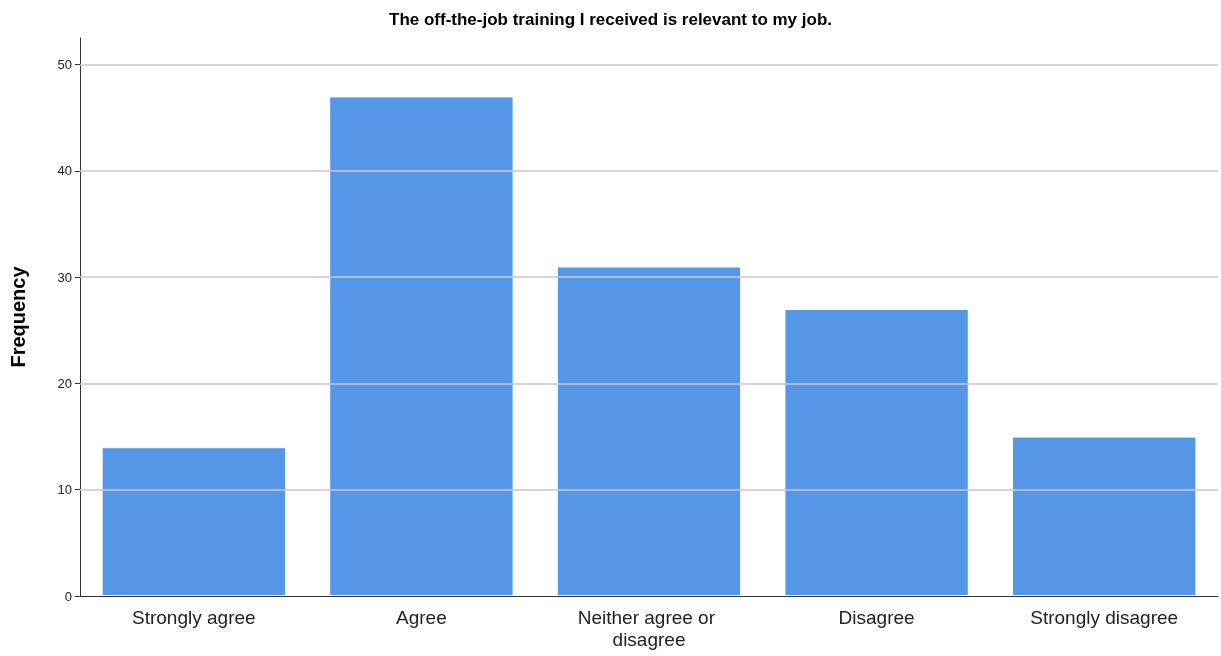 The width and height of the screenshot is (1221, 656). Describe the element at coordinates (64, 490) in the screenshot. I see `y-tick-label: 10` at that location.